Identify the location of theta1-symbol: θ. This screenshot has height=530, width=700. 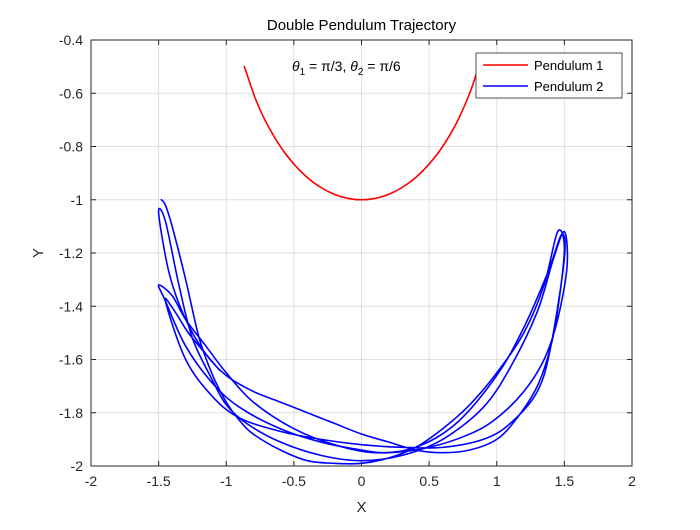
(296, 66).